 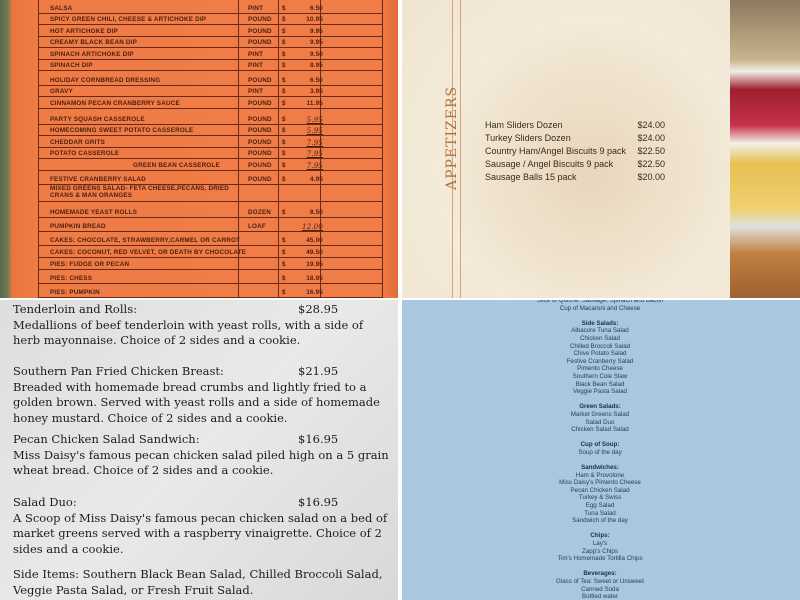 What do you see at coordinates (600, 475) in the screenshot?
I see `menu-line: Ham & Provolone` at bounding box center [600, 475].